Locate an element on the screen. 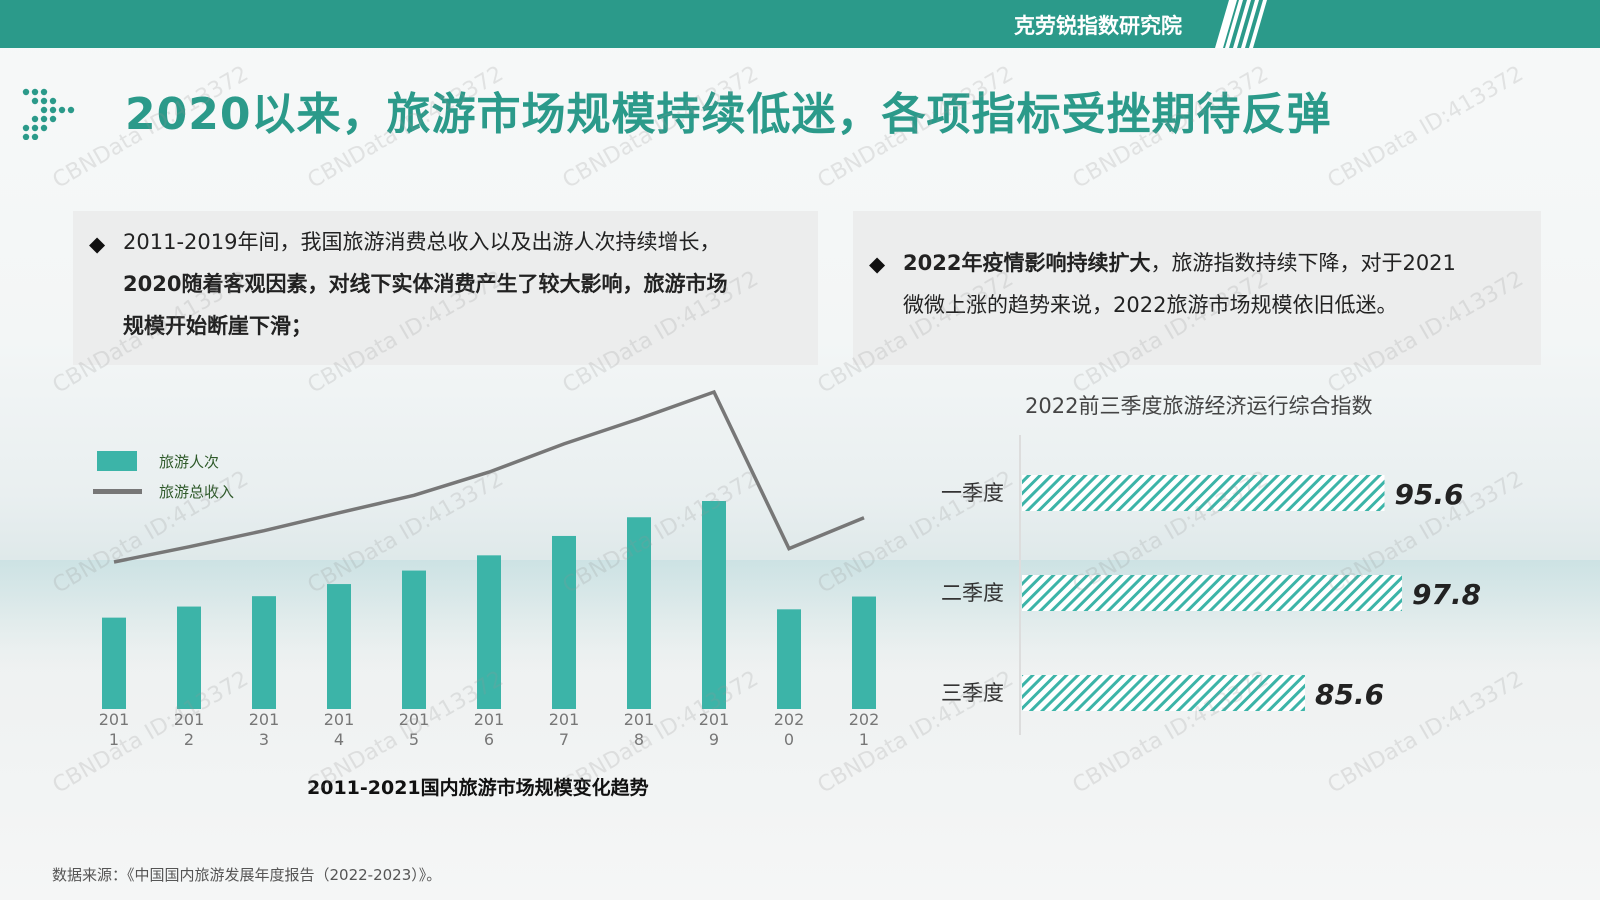 Image resolution: width=1600 pixels, height=900 pixels. right-line-1: 2022年疫情影响持续扩大，旅游指数持续下降，对于2021 is located at coordinates (1218, 263).